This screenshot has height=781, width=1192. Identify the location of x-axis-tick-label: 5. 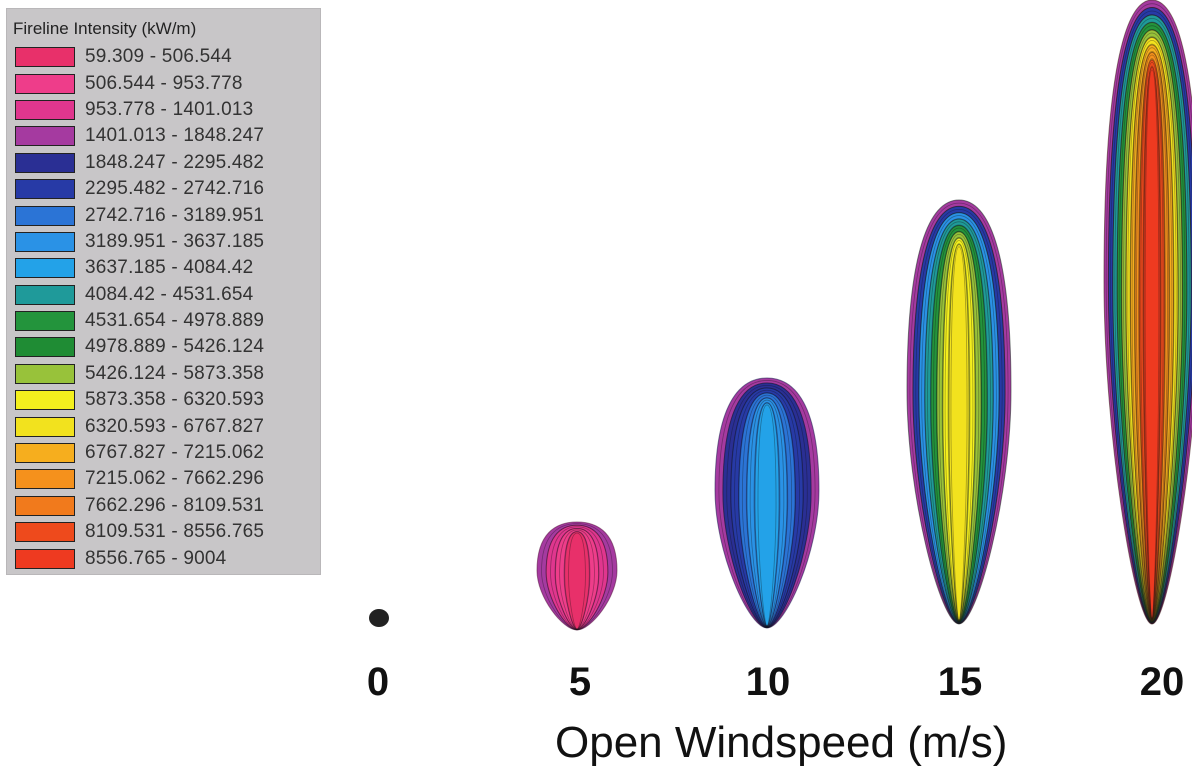
(580, 682).